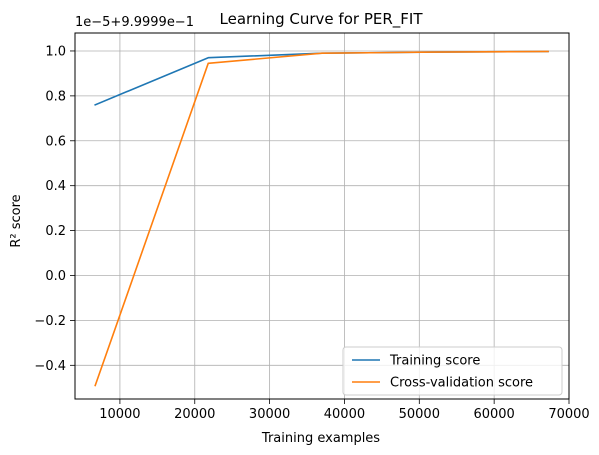 This screenshot has height=455, width=599. What do you see at coordinates (119, 414) in the screenshot?
I see `x-tick-label: 10000` at bounding box center [119, 414].